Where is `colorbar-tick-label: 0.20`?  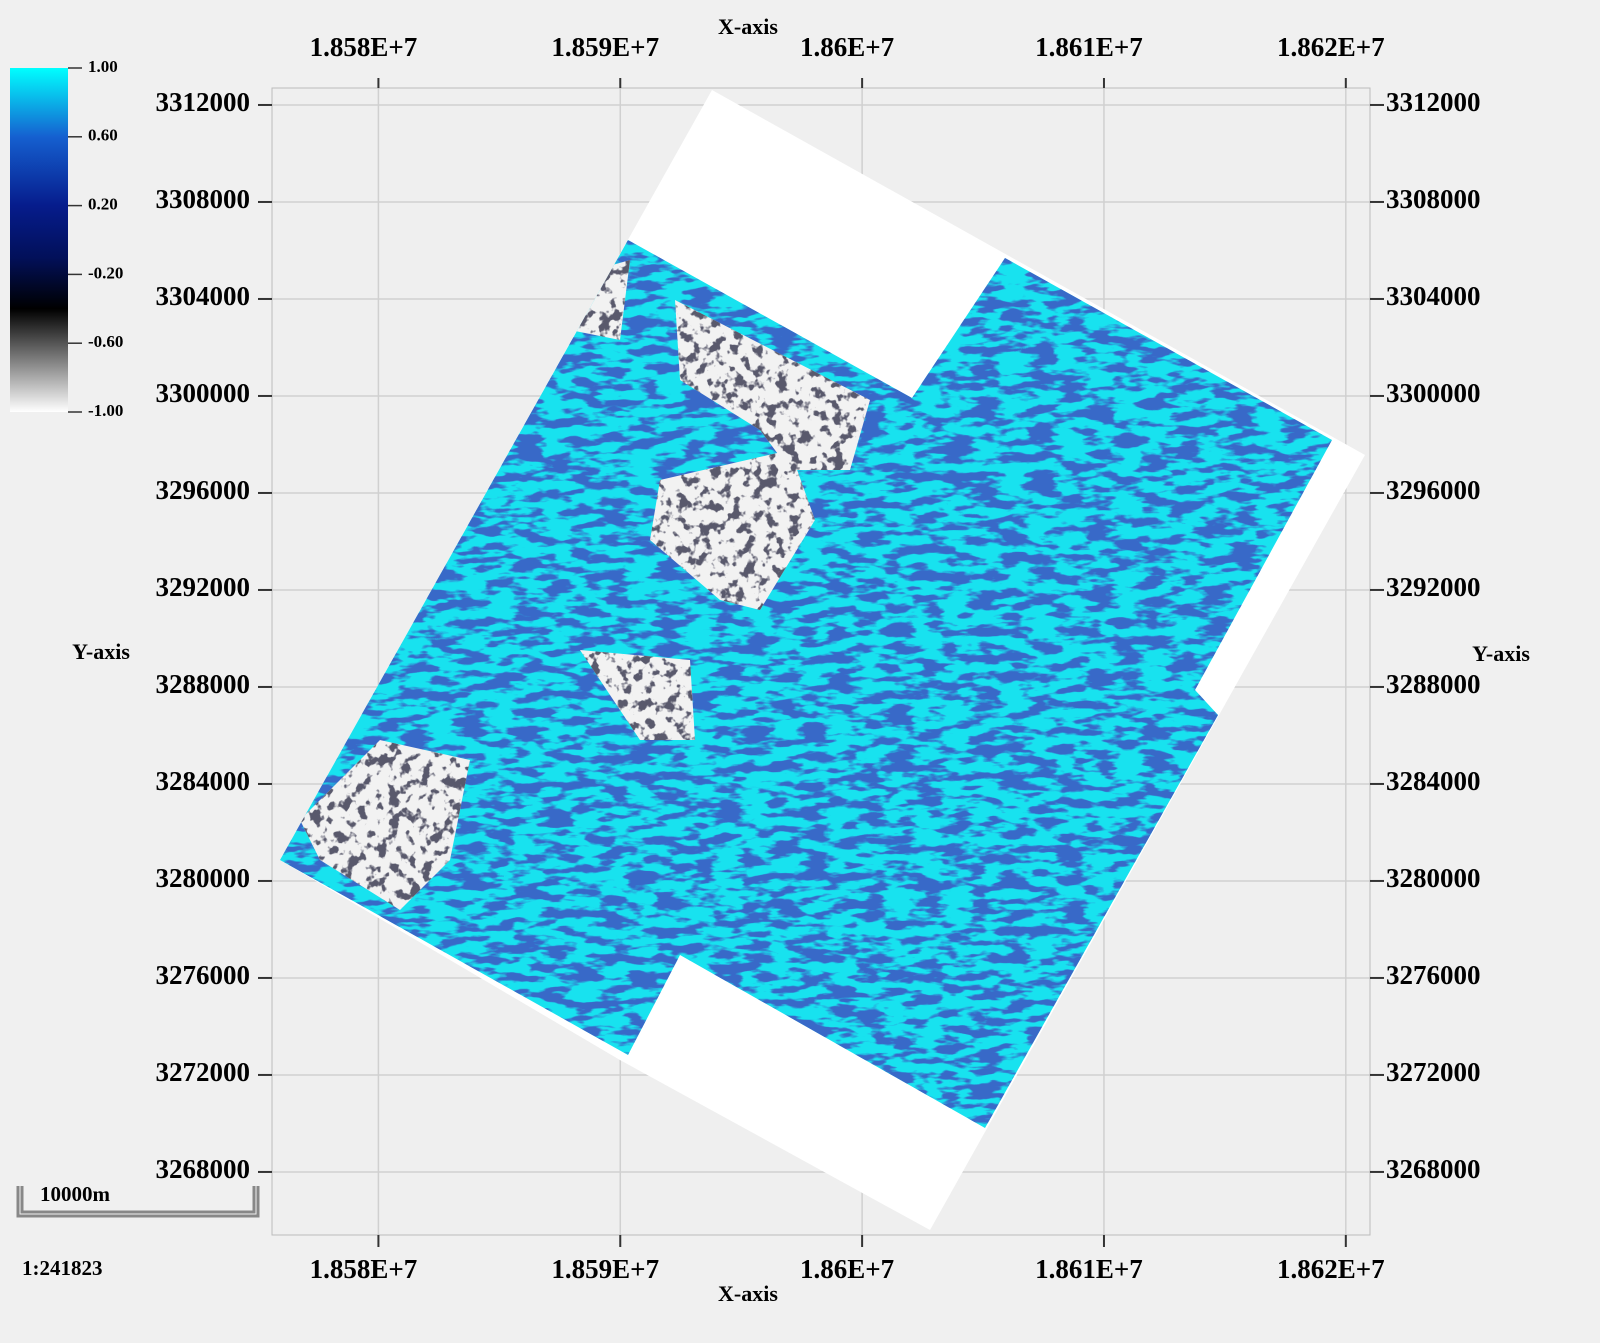 colorbar-tick-label: 0.20 is located at coordinates (103, 204).